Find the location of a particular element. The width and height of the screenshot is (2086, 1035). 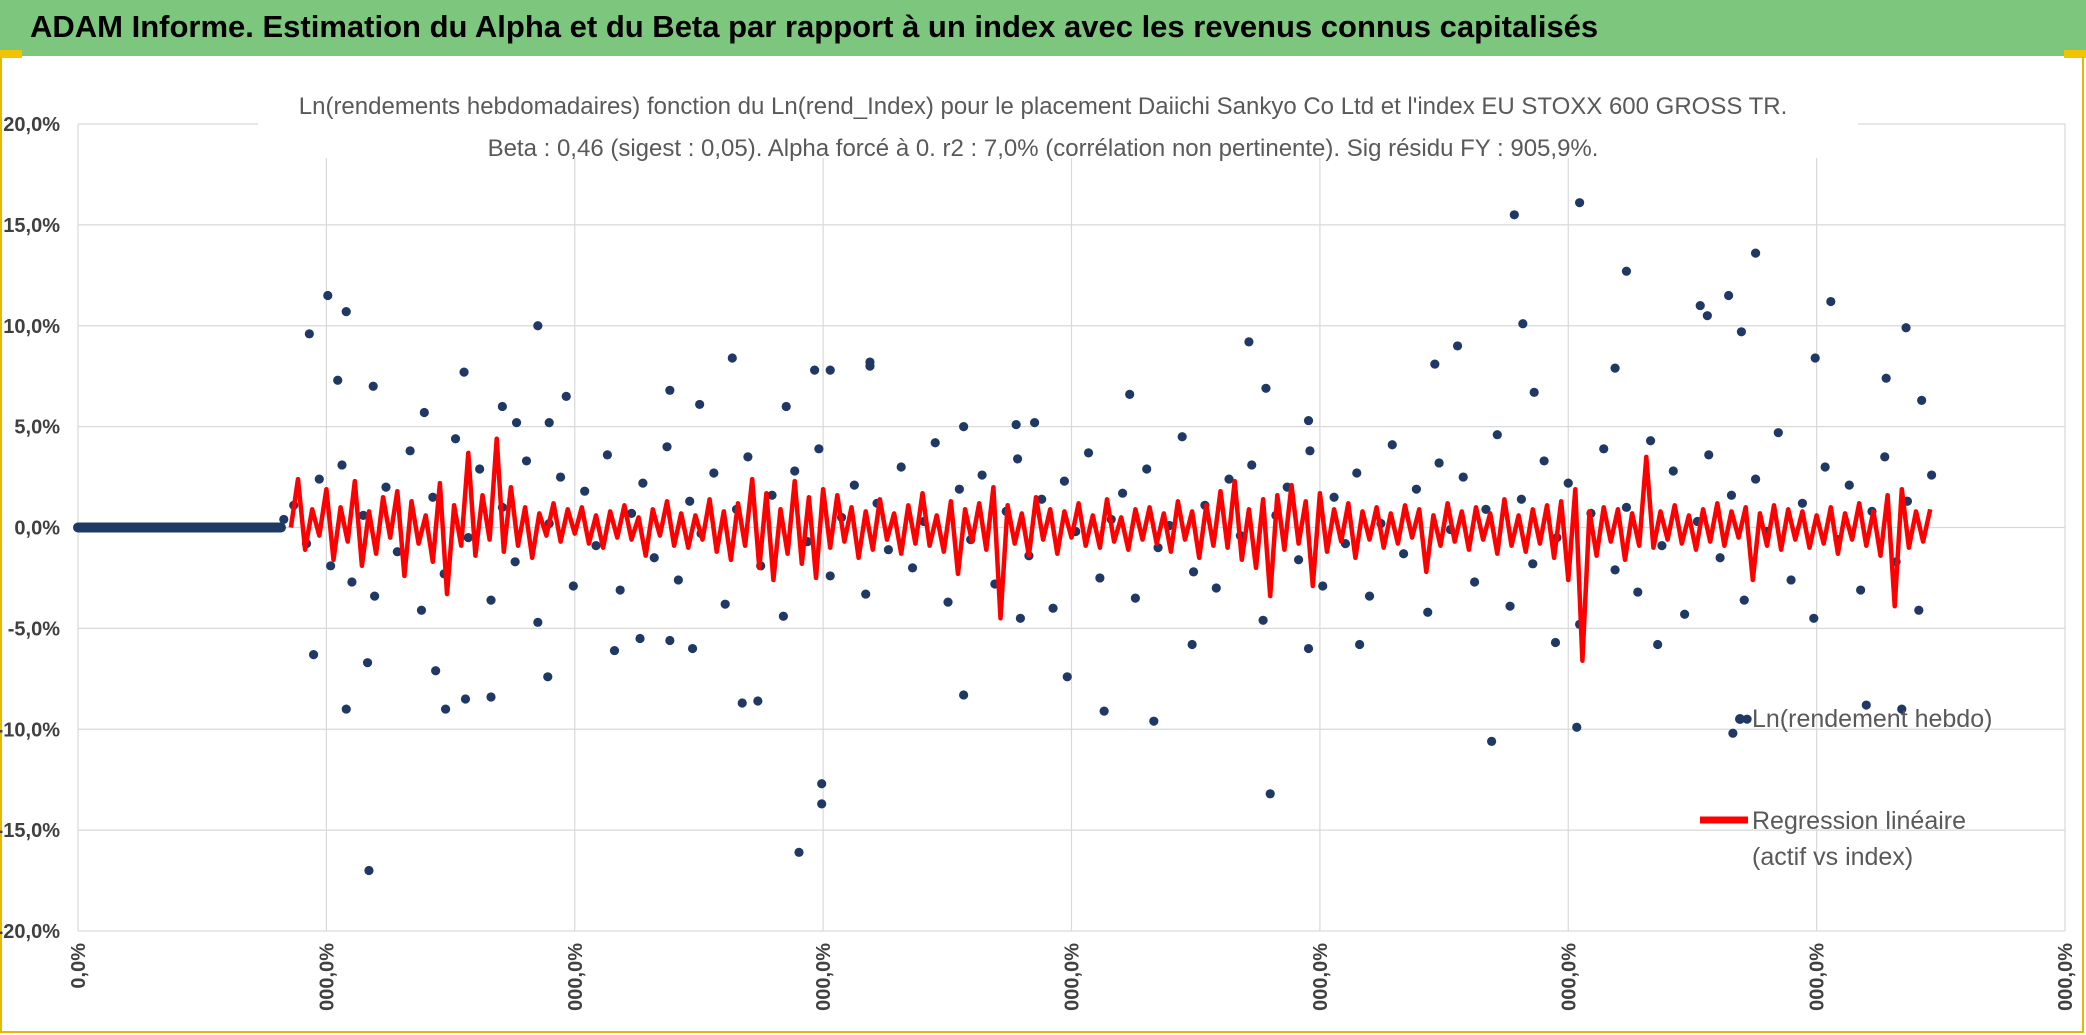

y-tick-label: -15,0% is located at coordinates (30, 831).